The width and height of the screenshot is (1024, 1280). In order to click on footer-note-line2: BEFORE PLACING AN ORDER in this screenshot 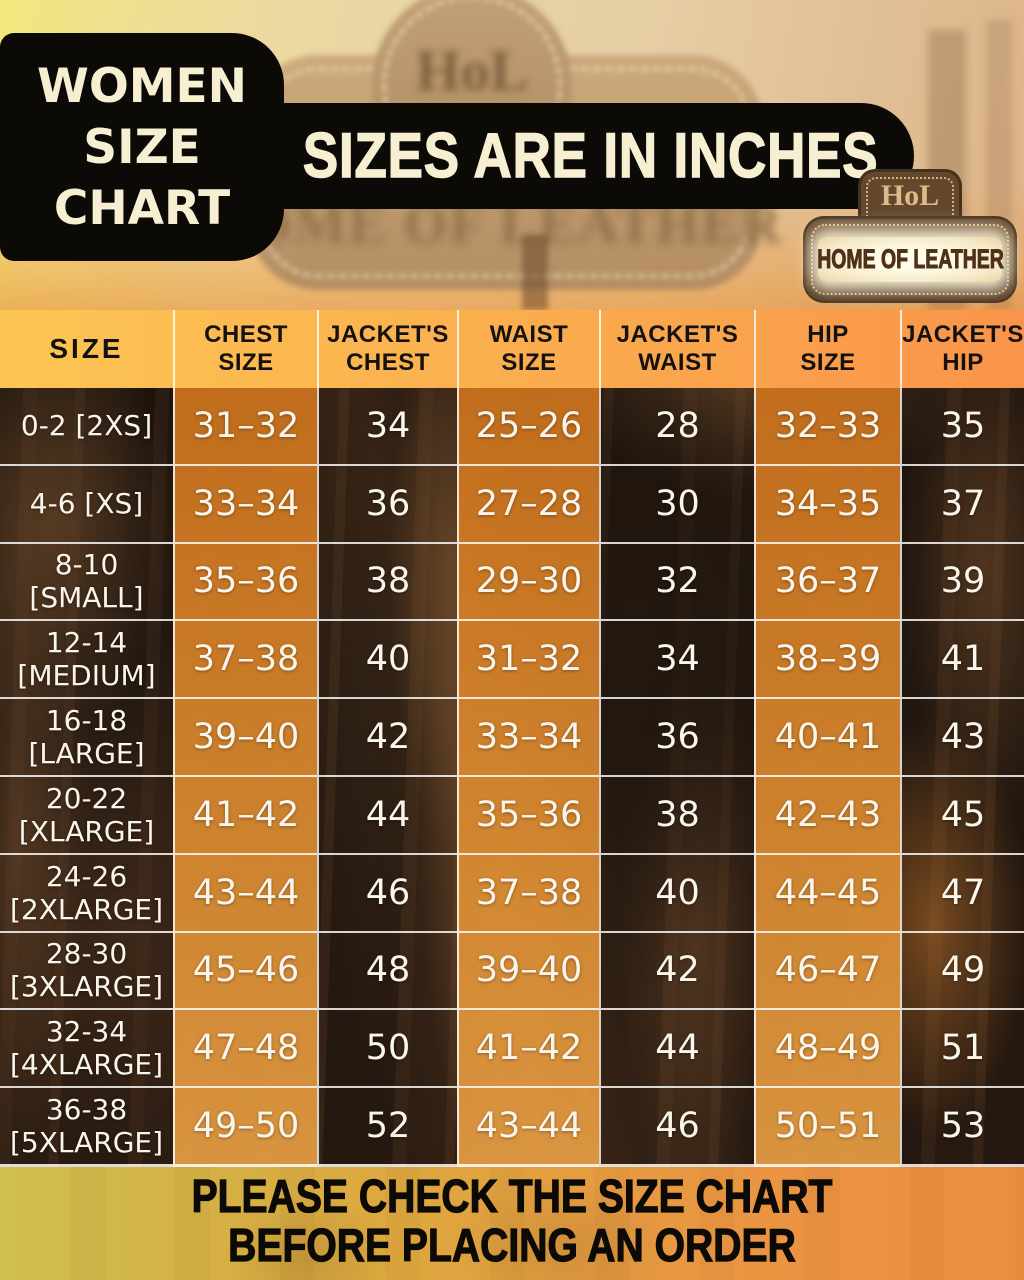, I will do `click(512, 1245)`.